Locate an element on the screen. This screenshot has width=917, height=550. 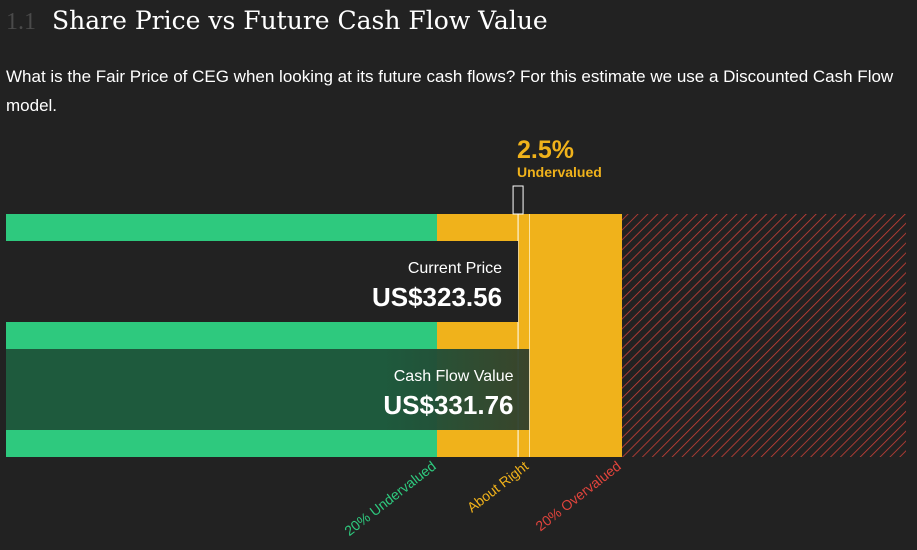
section-title: Share Price vs Future Cash Flow Value is located at coordinates (300, 20).